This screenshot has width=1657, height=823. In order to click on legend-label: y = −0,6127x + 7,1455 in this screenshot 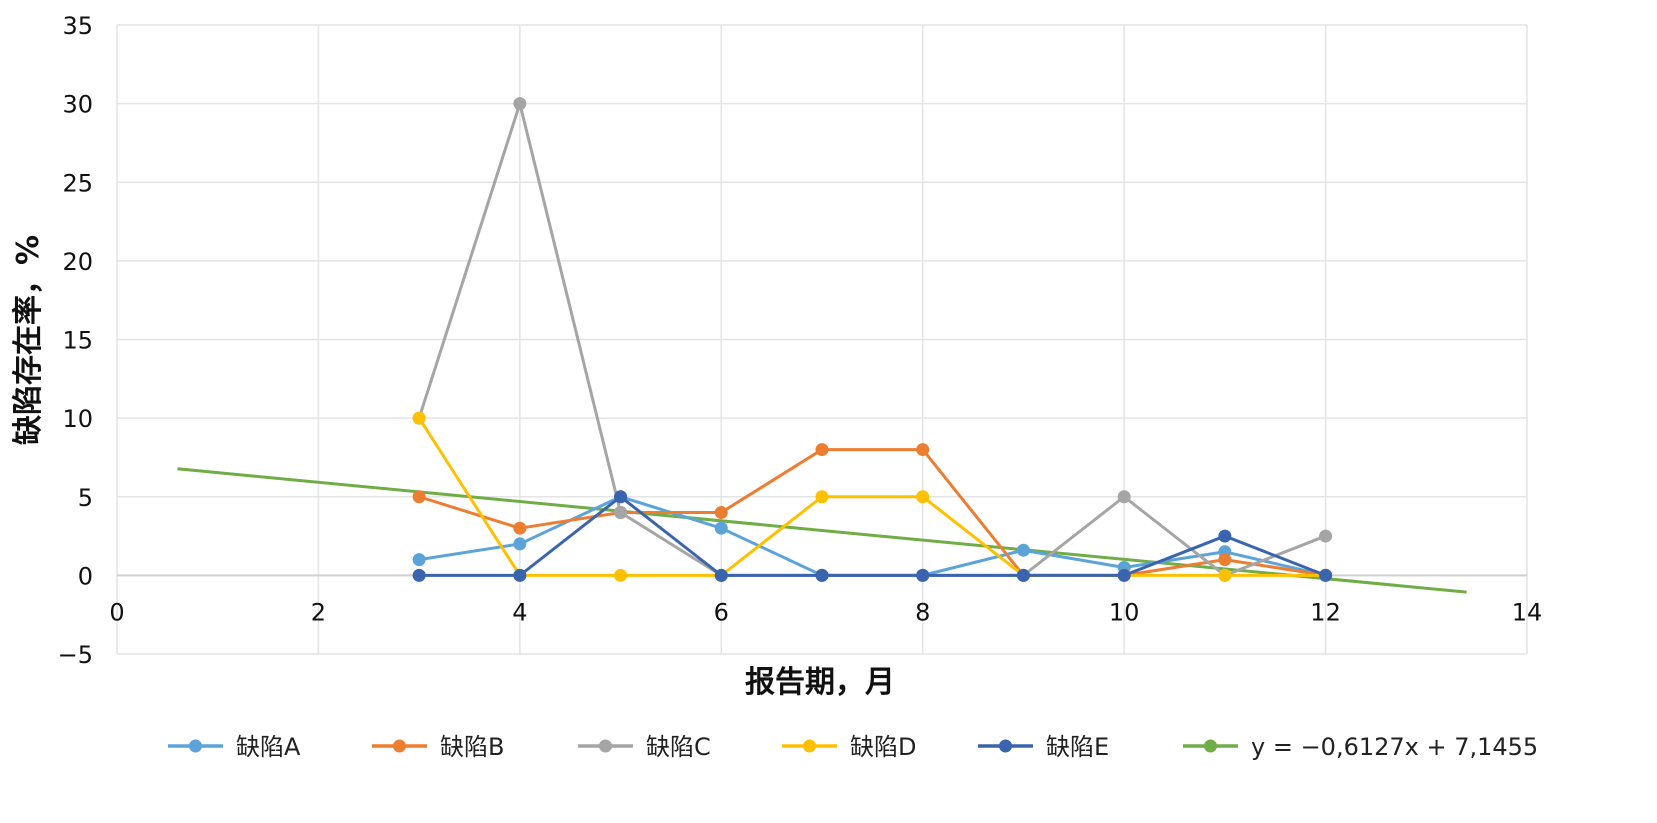, I will do `click(1394, 747)`.